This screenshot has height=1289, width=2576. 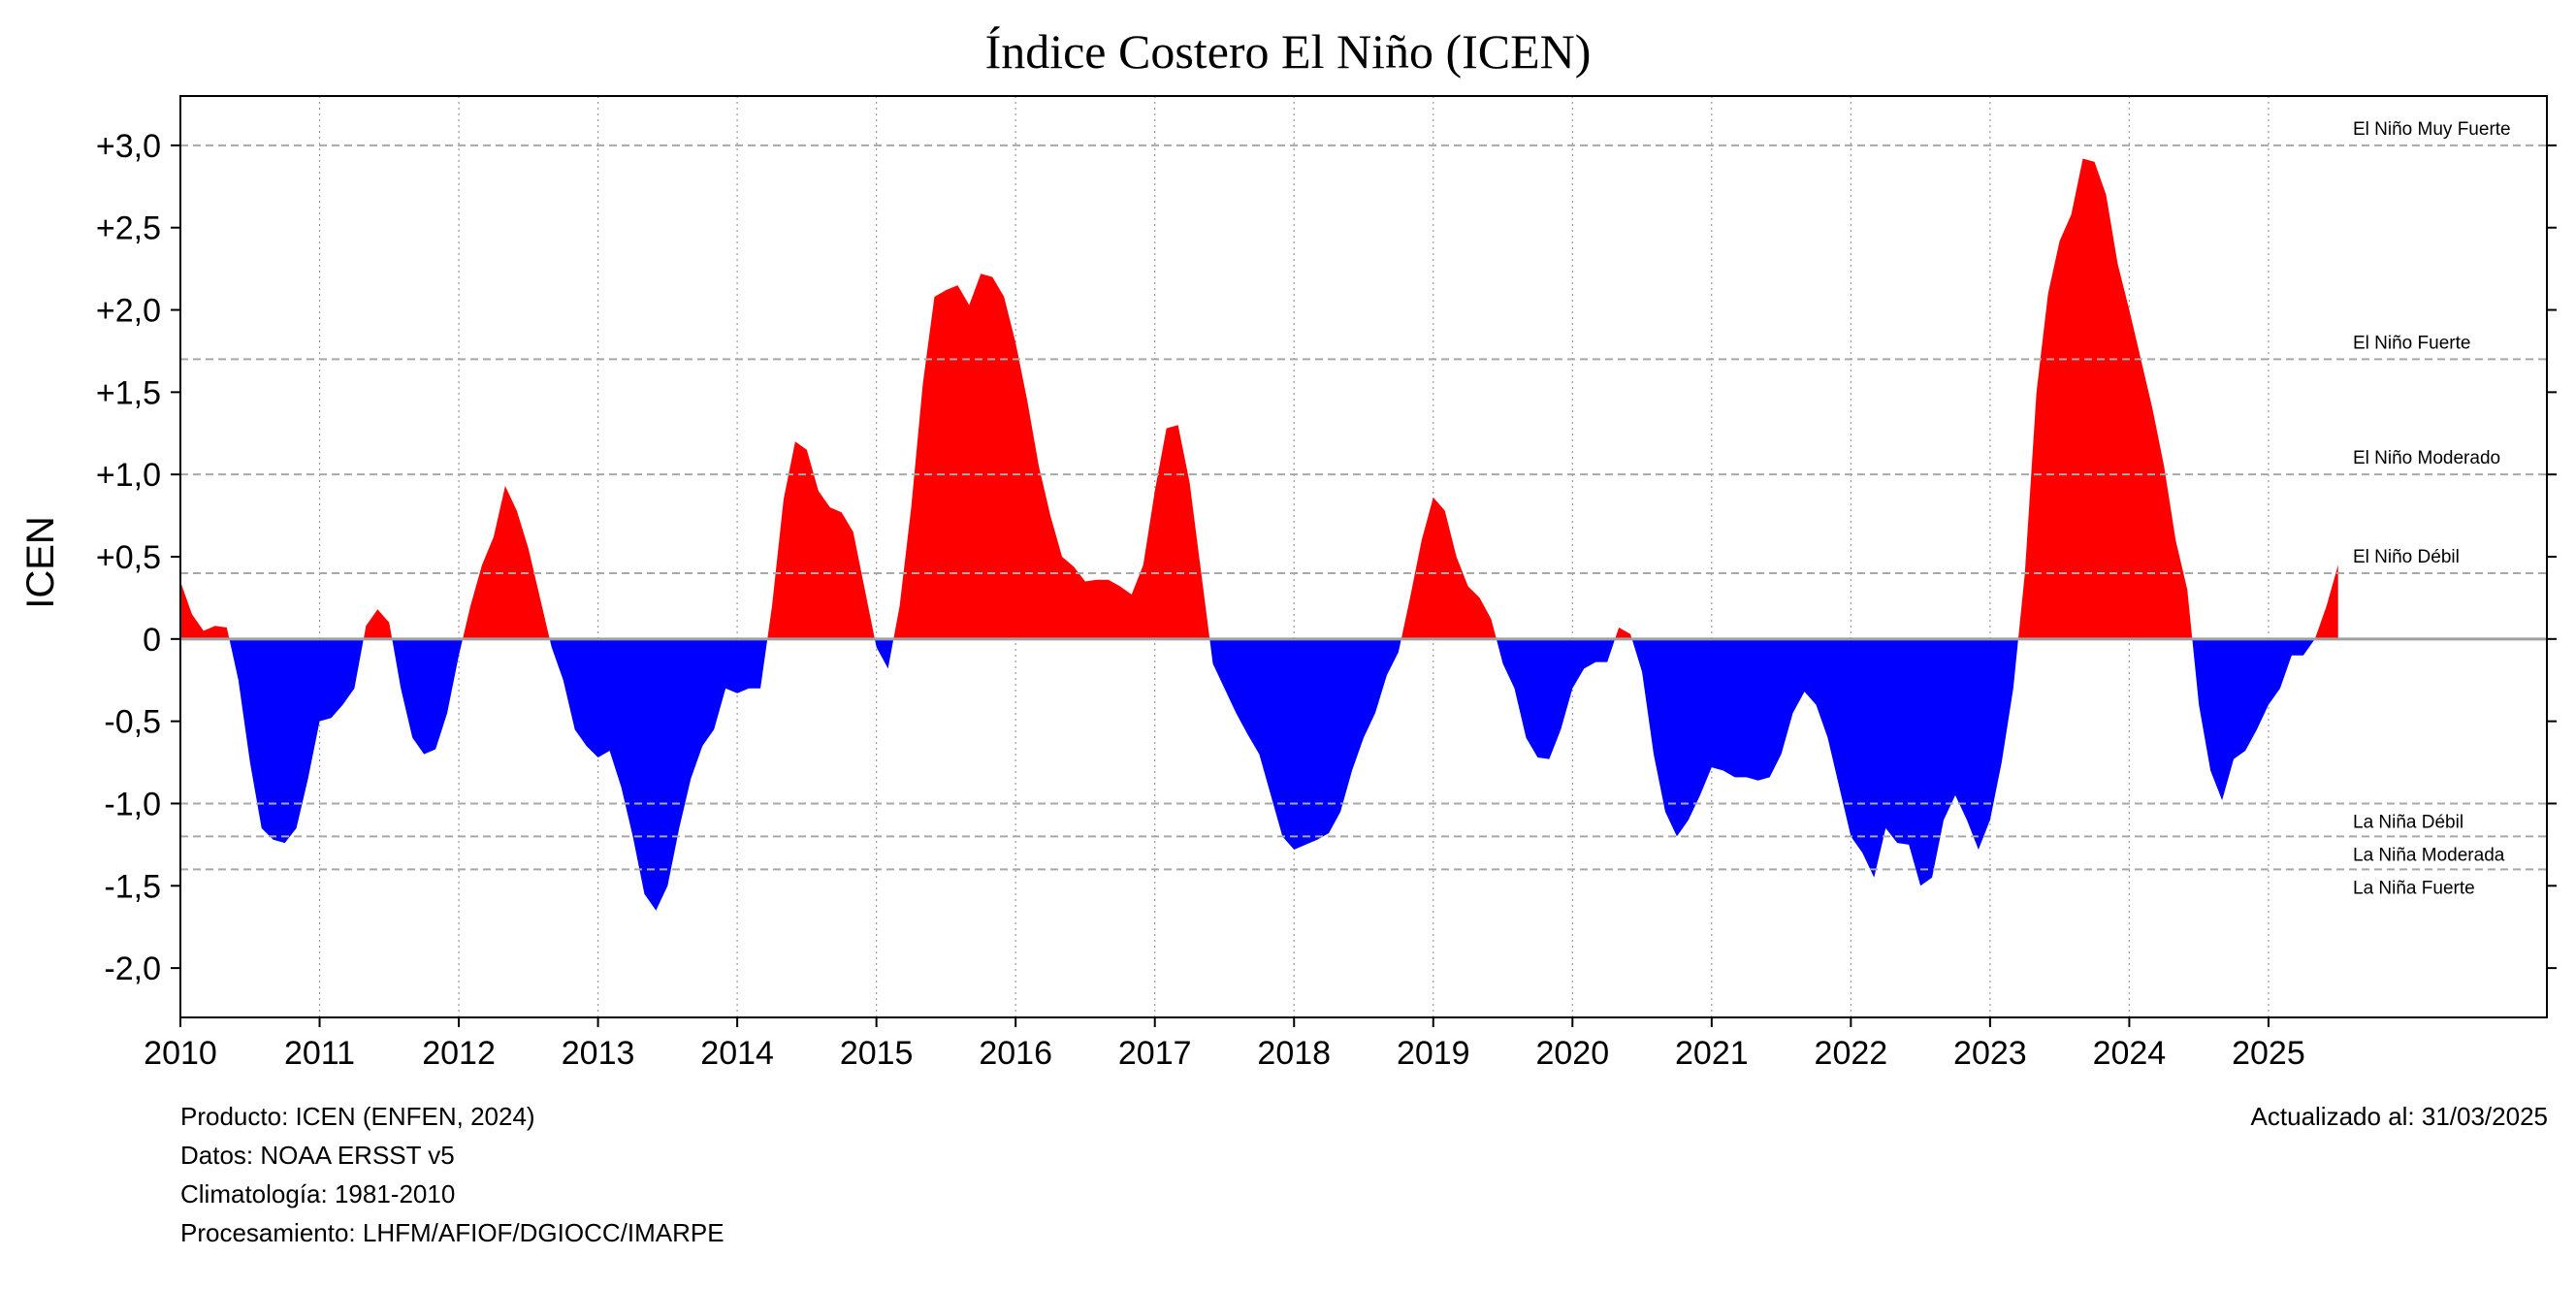 What do you see at coordinates (40, 562) in the screenshot?
I see `y-axis-label: ICEN` at bounding box center [40, 562].